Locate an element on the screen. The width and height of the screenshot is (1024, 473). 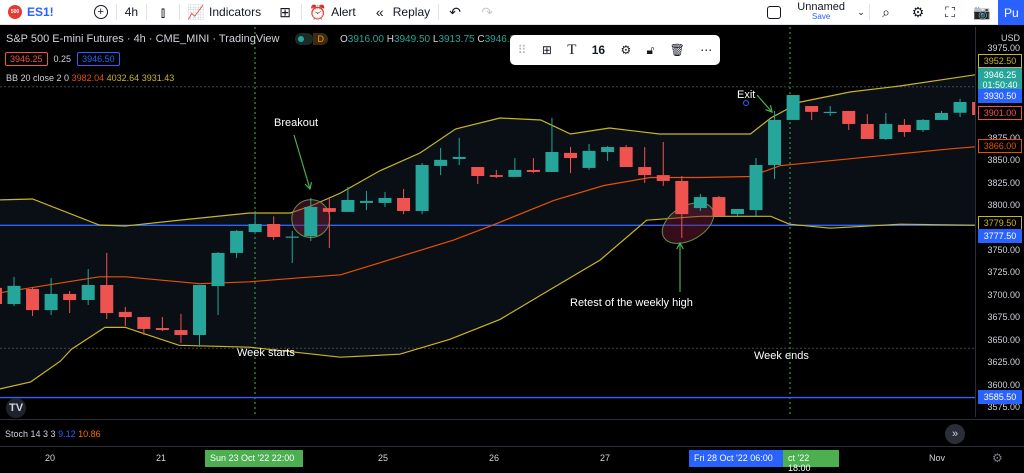
buy-price-button: 3946.50 is located at coordinates (98, 59).